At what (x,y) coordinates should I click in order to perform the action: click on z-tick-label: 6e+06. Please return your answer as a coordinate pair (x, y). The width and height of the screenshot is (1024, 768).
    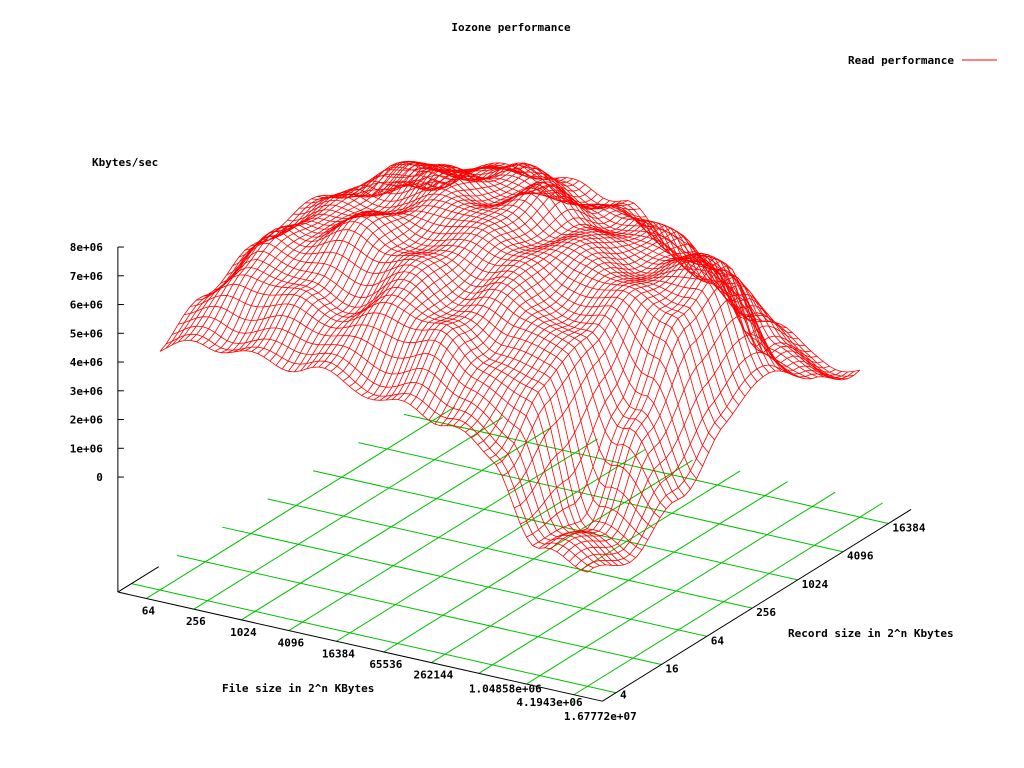
    Looking at the image, I should click on (86, 305).